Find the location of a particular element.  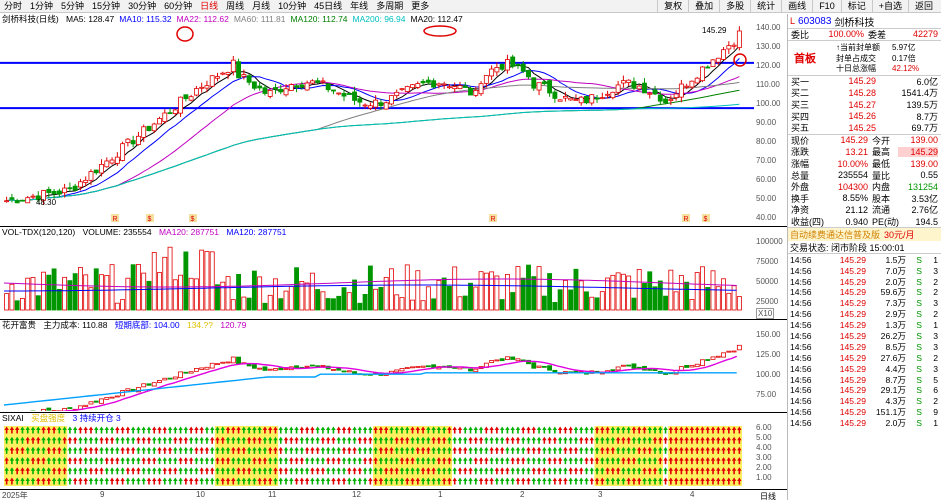

period-tab-3: 15分钟 is located at coordinates (106, 6).